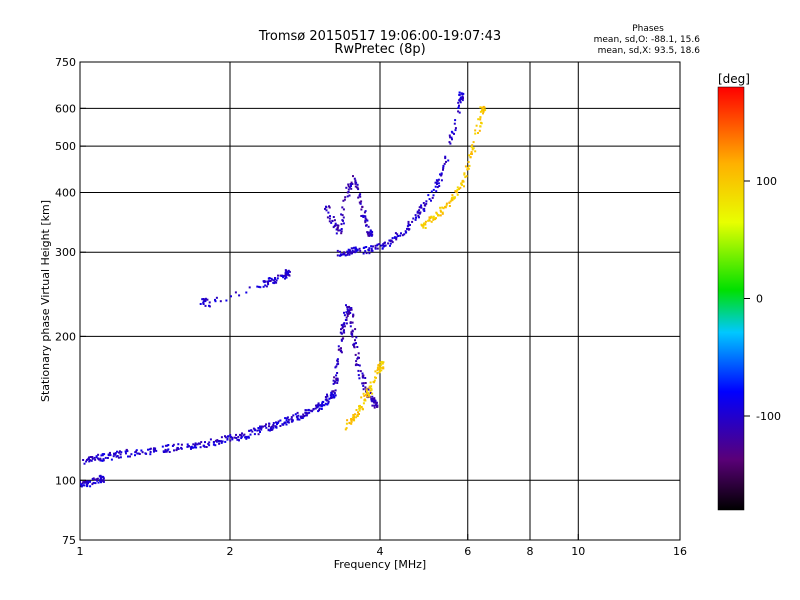  What do you see at coordinates (379, 36) in the screenshot?
I see `chart-title: Tromsø 20150517 19:06:00-19:07:43` at bounding box center [379, 36].